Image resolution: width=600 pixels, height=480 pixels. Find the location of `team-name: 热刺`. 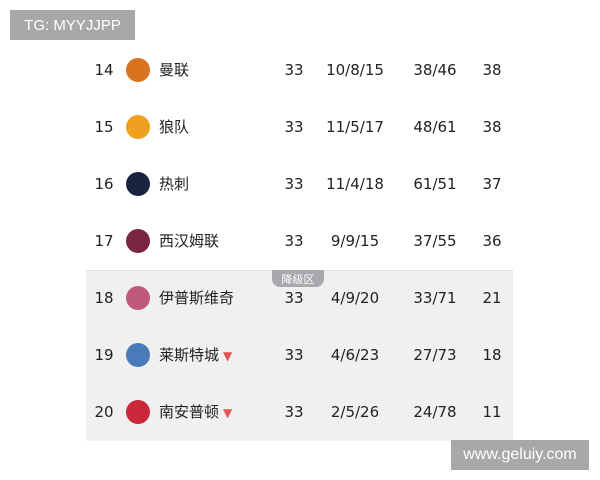

team-name: 热刺 is located at coordinates (174, 184).